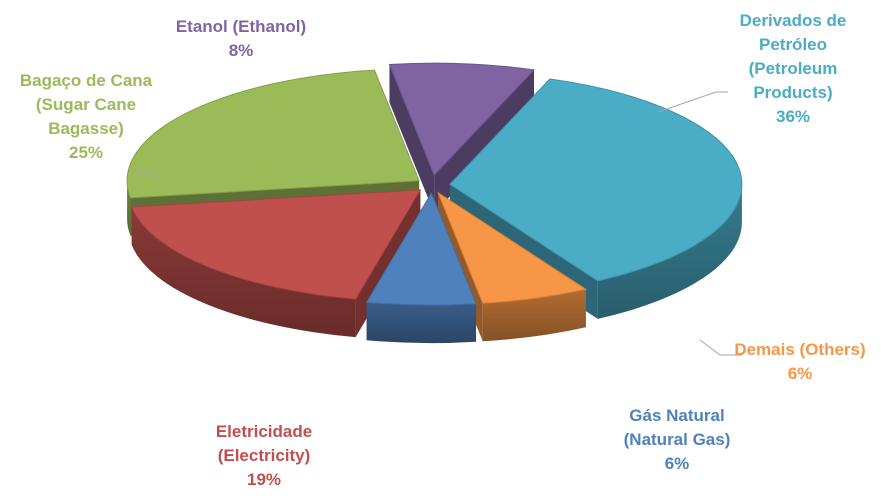 This screenshot has height=498, width=881. I want to click on slice-label-line-5-0: Etanol (Ethanol), so click(241, 26).